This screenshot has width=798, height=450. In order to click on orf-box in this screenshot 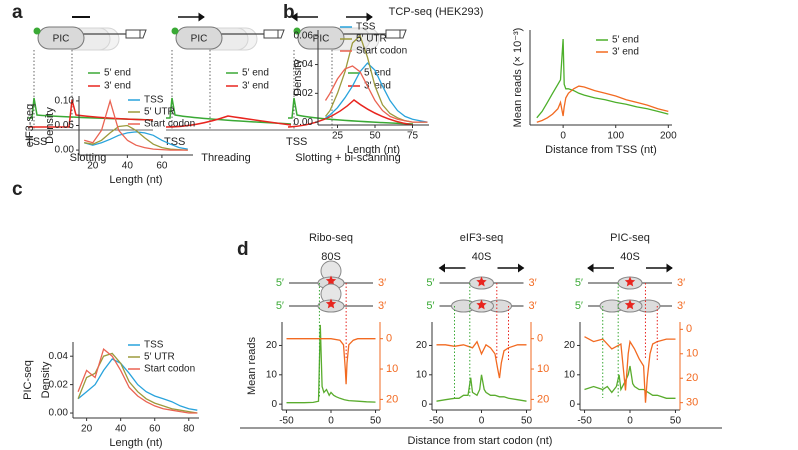, I will do `click(396, 34)`.